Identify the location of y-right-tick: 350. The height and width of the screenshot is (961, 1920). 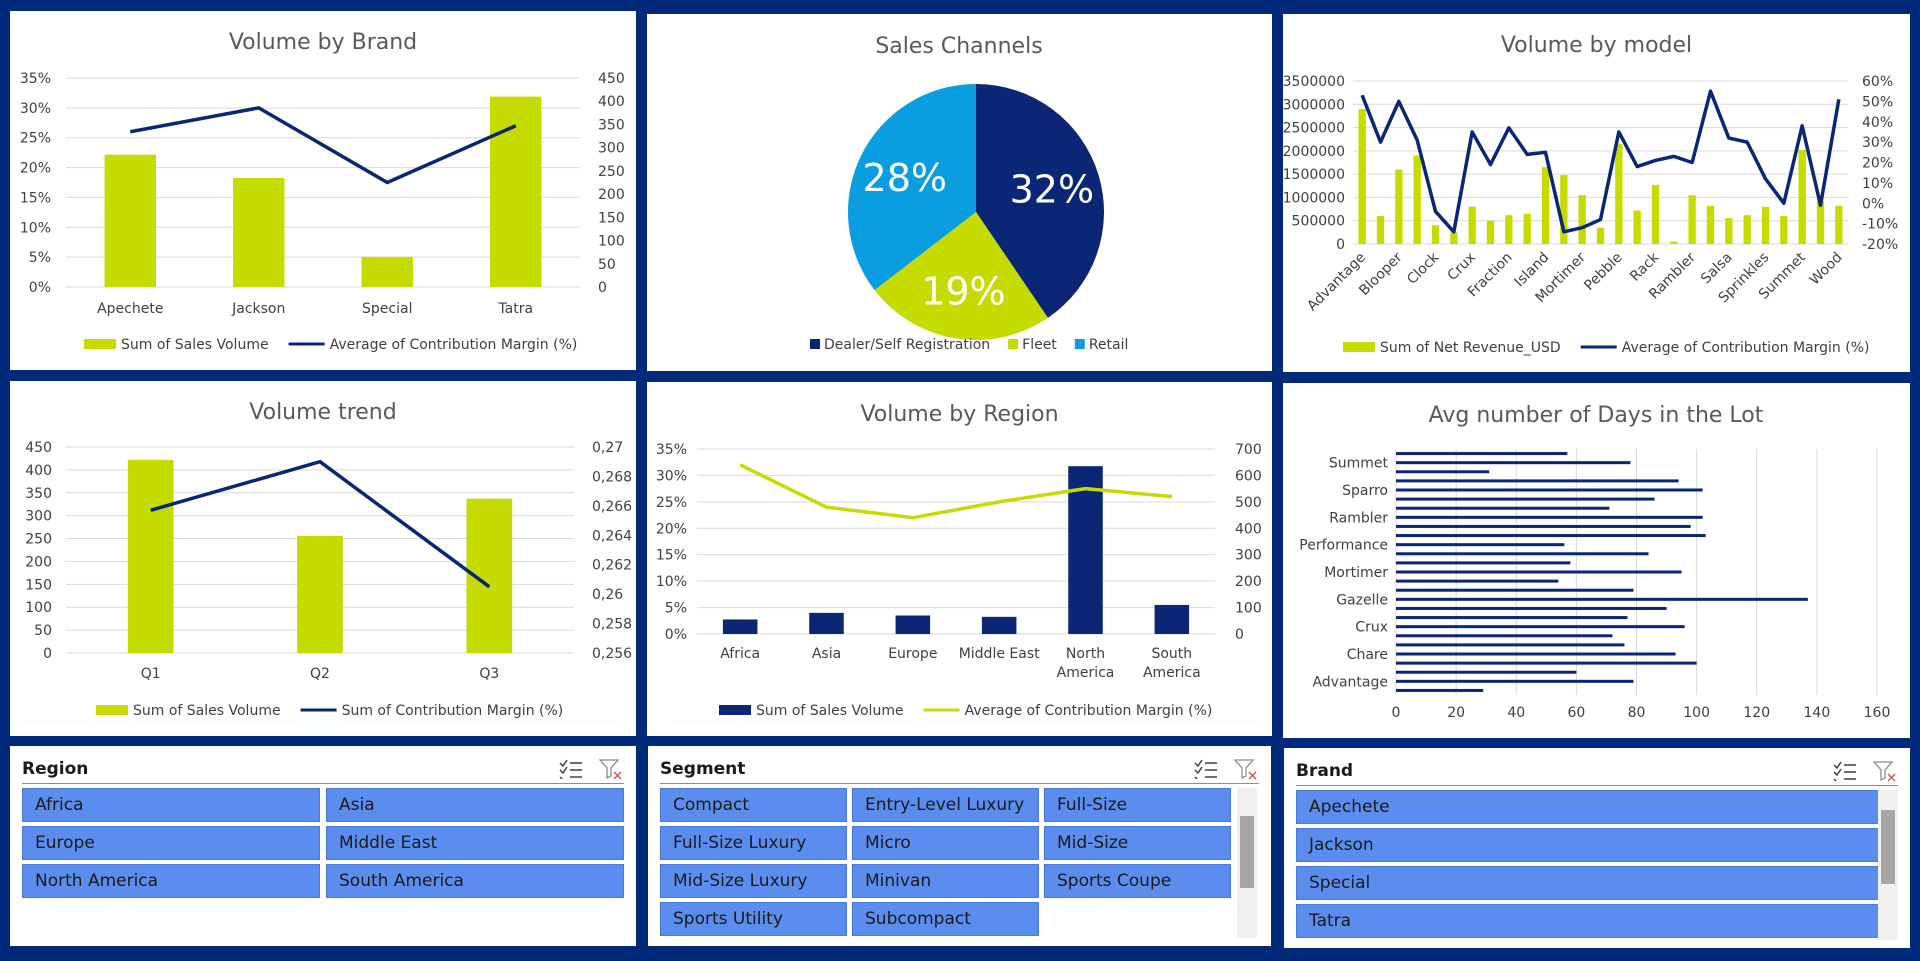
(611, 125).